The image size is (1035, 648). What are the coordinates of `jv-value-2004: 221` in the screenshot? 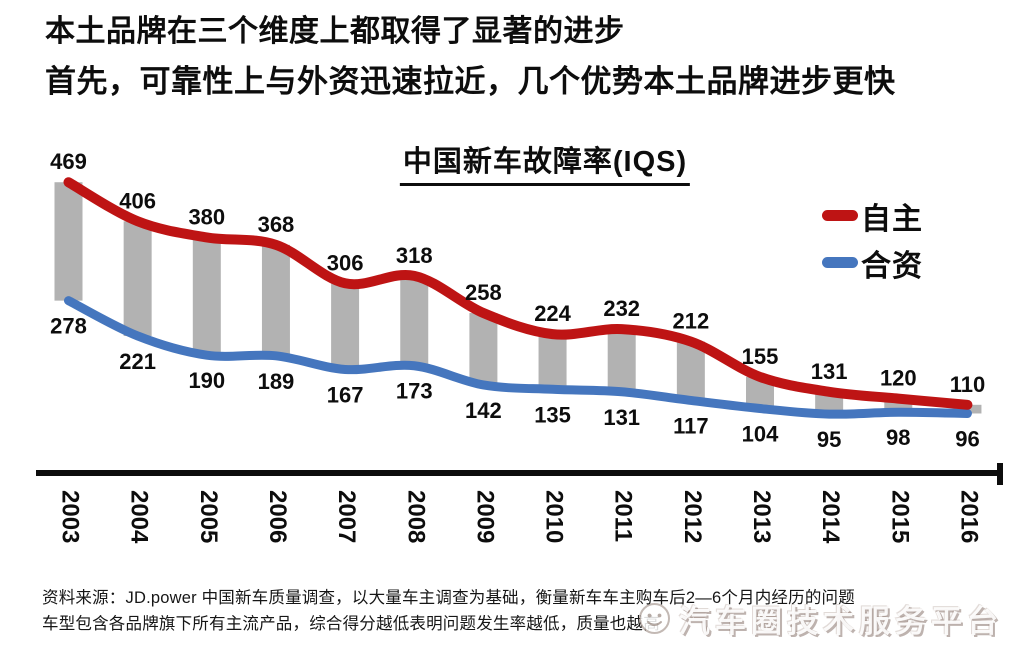 It's located at (137, 361).